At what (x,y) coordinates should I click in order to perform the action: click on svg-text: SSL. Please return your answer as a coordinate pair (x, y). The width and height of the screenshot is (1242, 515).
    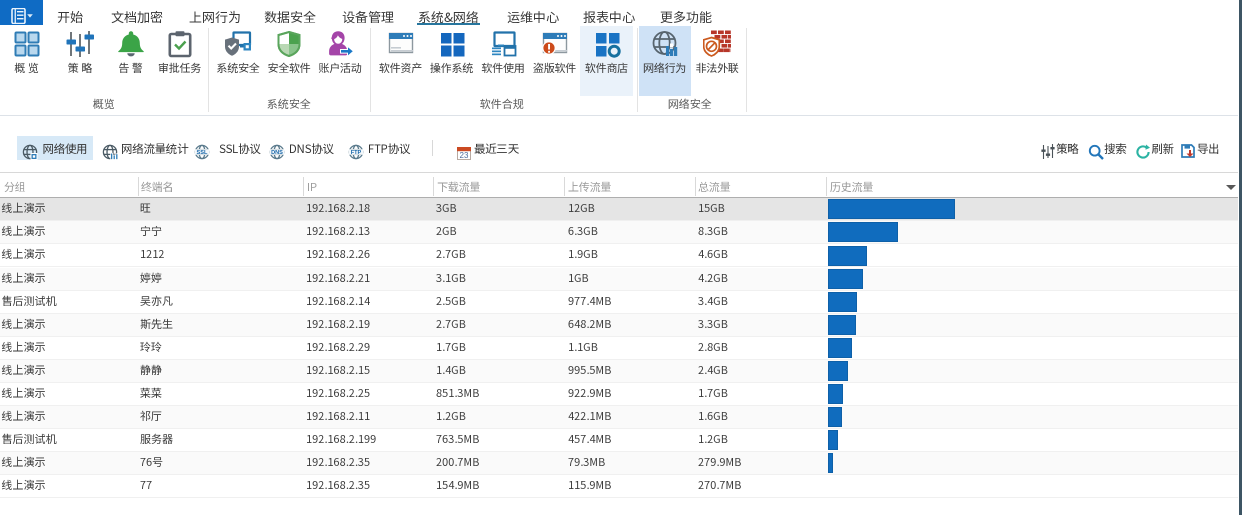
    Looking at the image, I should click on (202, 153).